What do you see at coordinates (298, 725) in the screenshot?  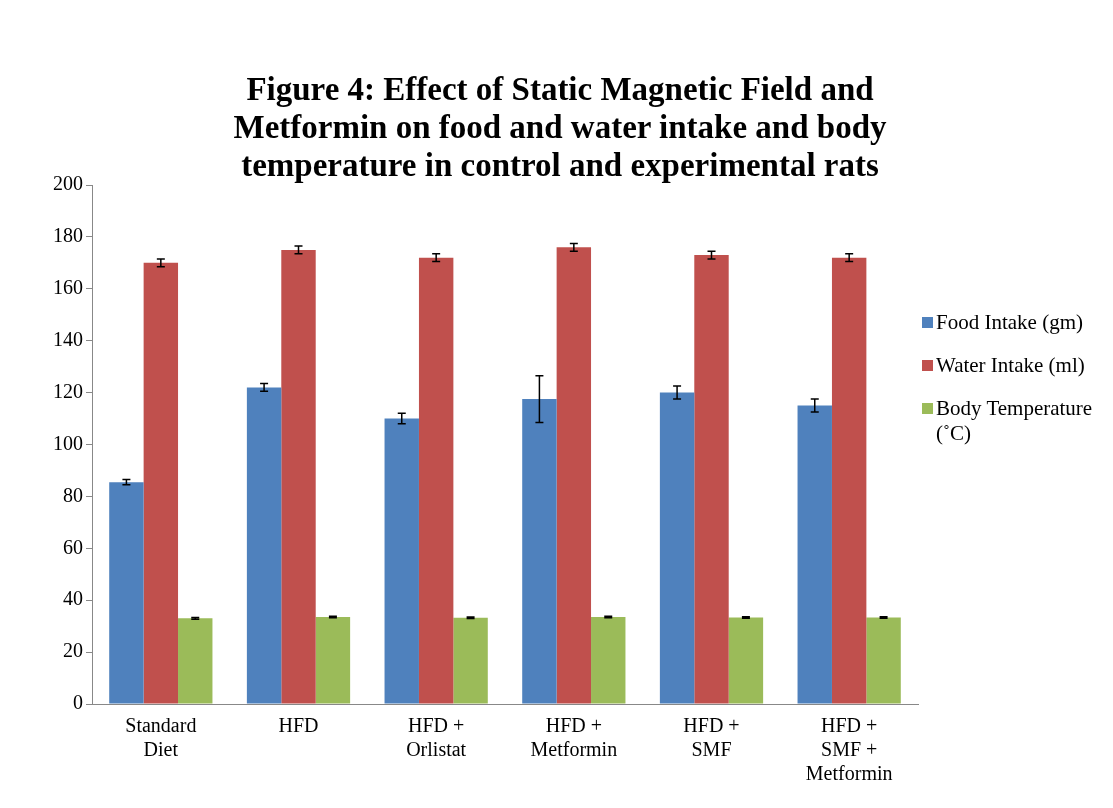 I see `x-tick-label: HFD` at bounding box center [298, 725].